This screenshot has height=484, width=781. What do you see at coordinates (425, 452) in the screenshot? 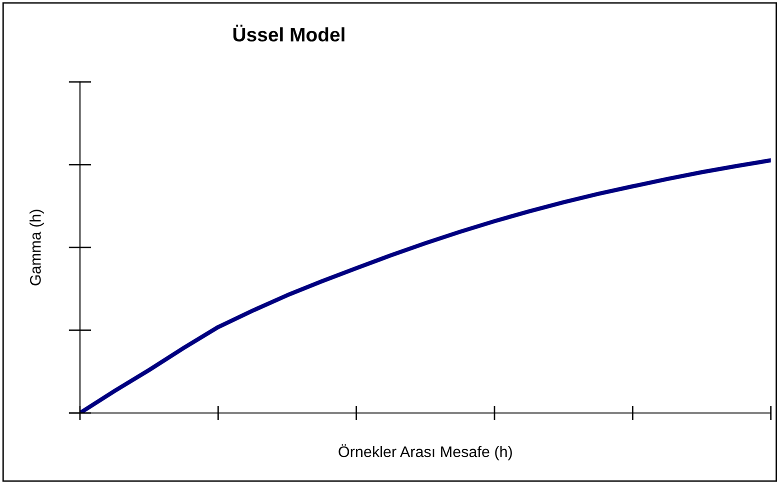
I see `x-axis-title: Örnekler Arası Mesafe (h)` at bounding box center [425, 452].